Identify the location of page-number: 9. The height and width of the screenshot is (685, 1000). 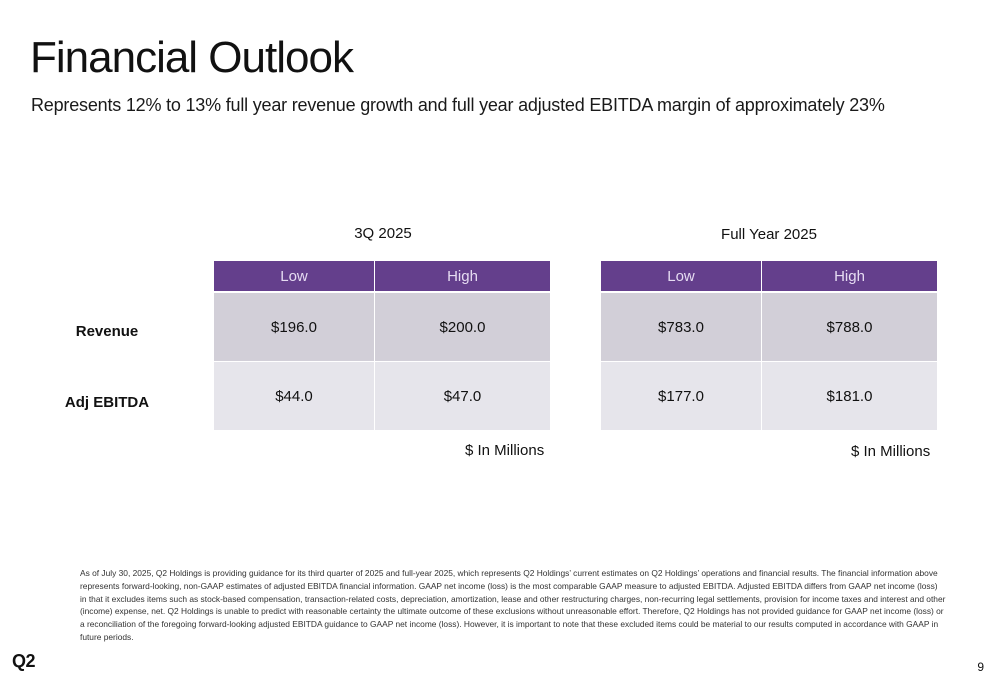
(980, 667).